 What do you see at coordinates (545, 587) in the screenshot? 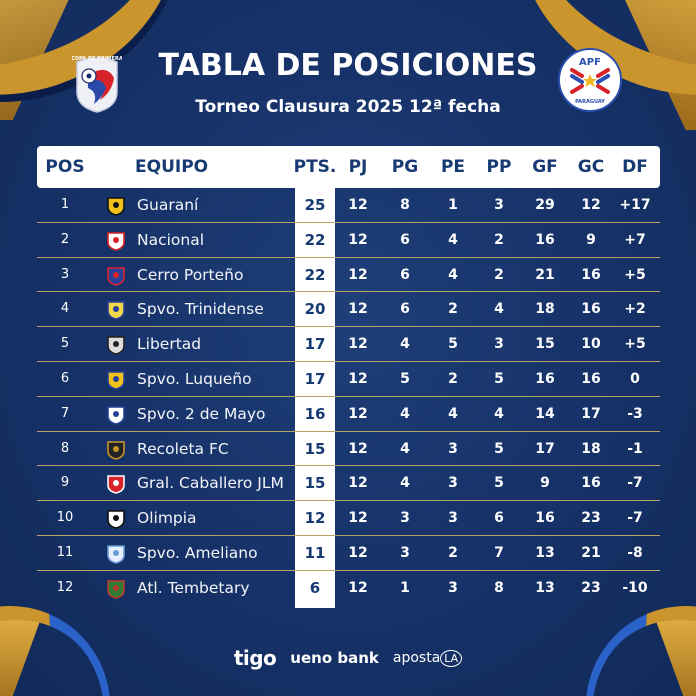
I see `cell-gf: 13` at bounding box center [545, 587].